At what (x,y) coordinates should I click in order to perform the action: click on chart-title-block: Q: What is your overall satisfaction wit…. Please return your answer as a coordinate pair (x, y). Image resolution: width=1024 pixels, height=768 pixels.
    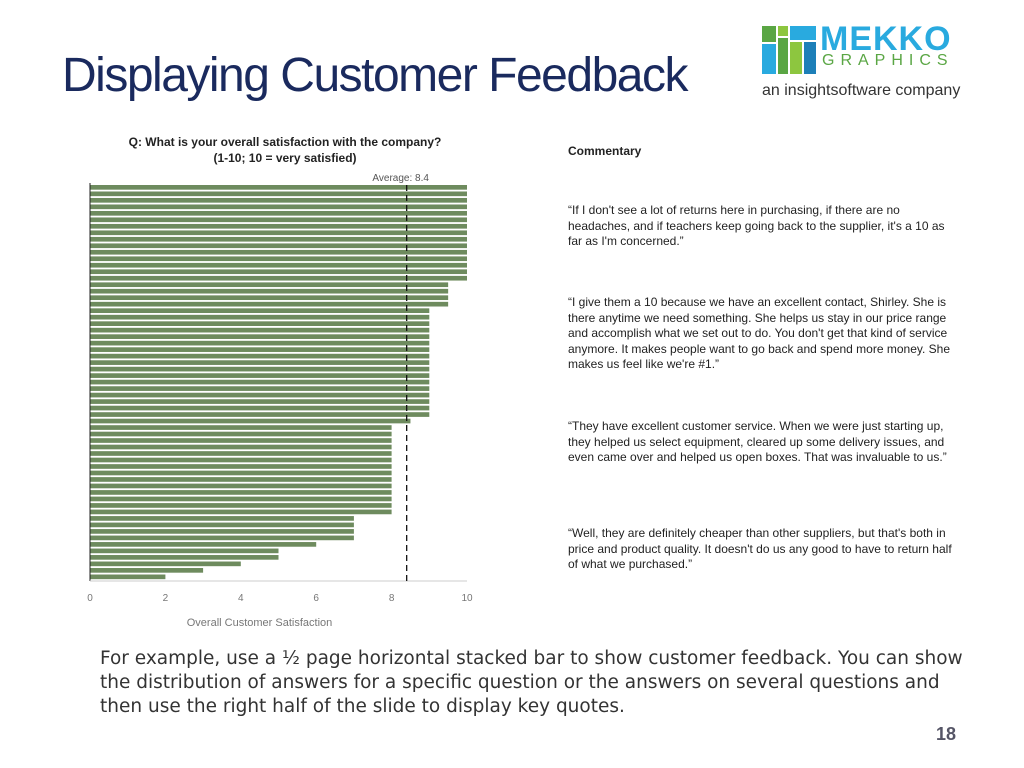
    Looking at the image, I should click on (285, 150).